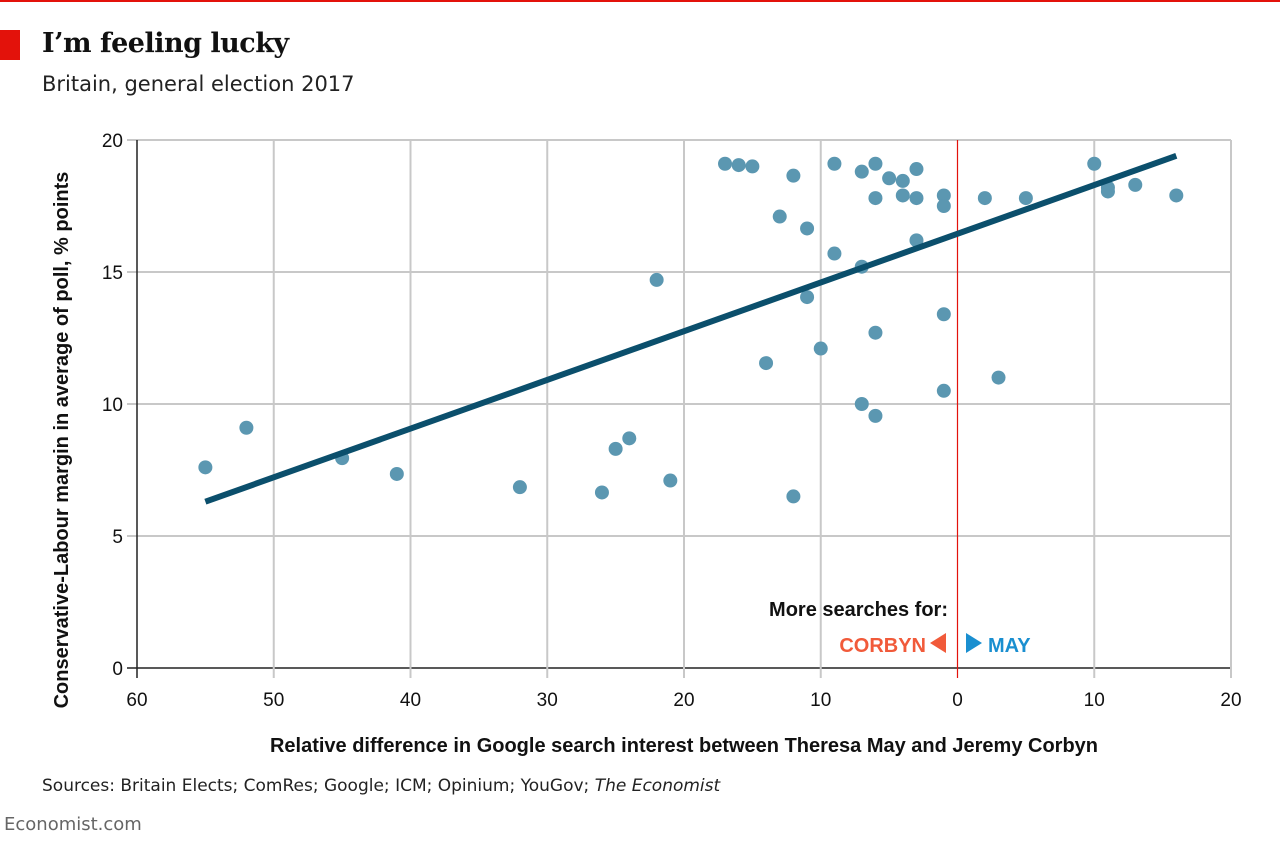 The width and height of the screenshot is (1280, 846). Describe the element at coordinates (640, 1) in the screenshot. I see `top-rule` at that location.